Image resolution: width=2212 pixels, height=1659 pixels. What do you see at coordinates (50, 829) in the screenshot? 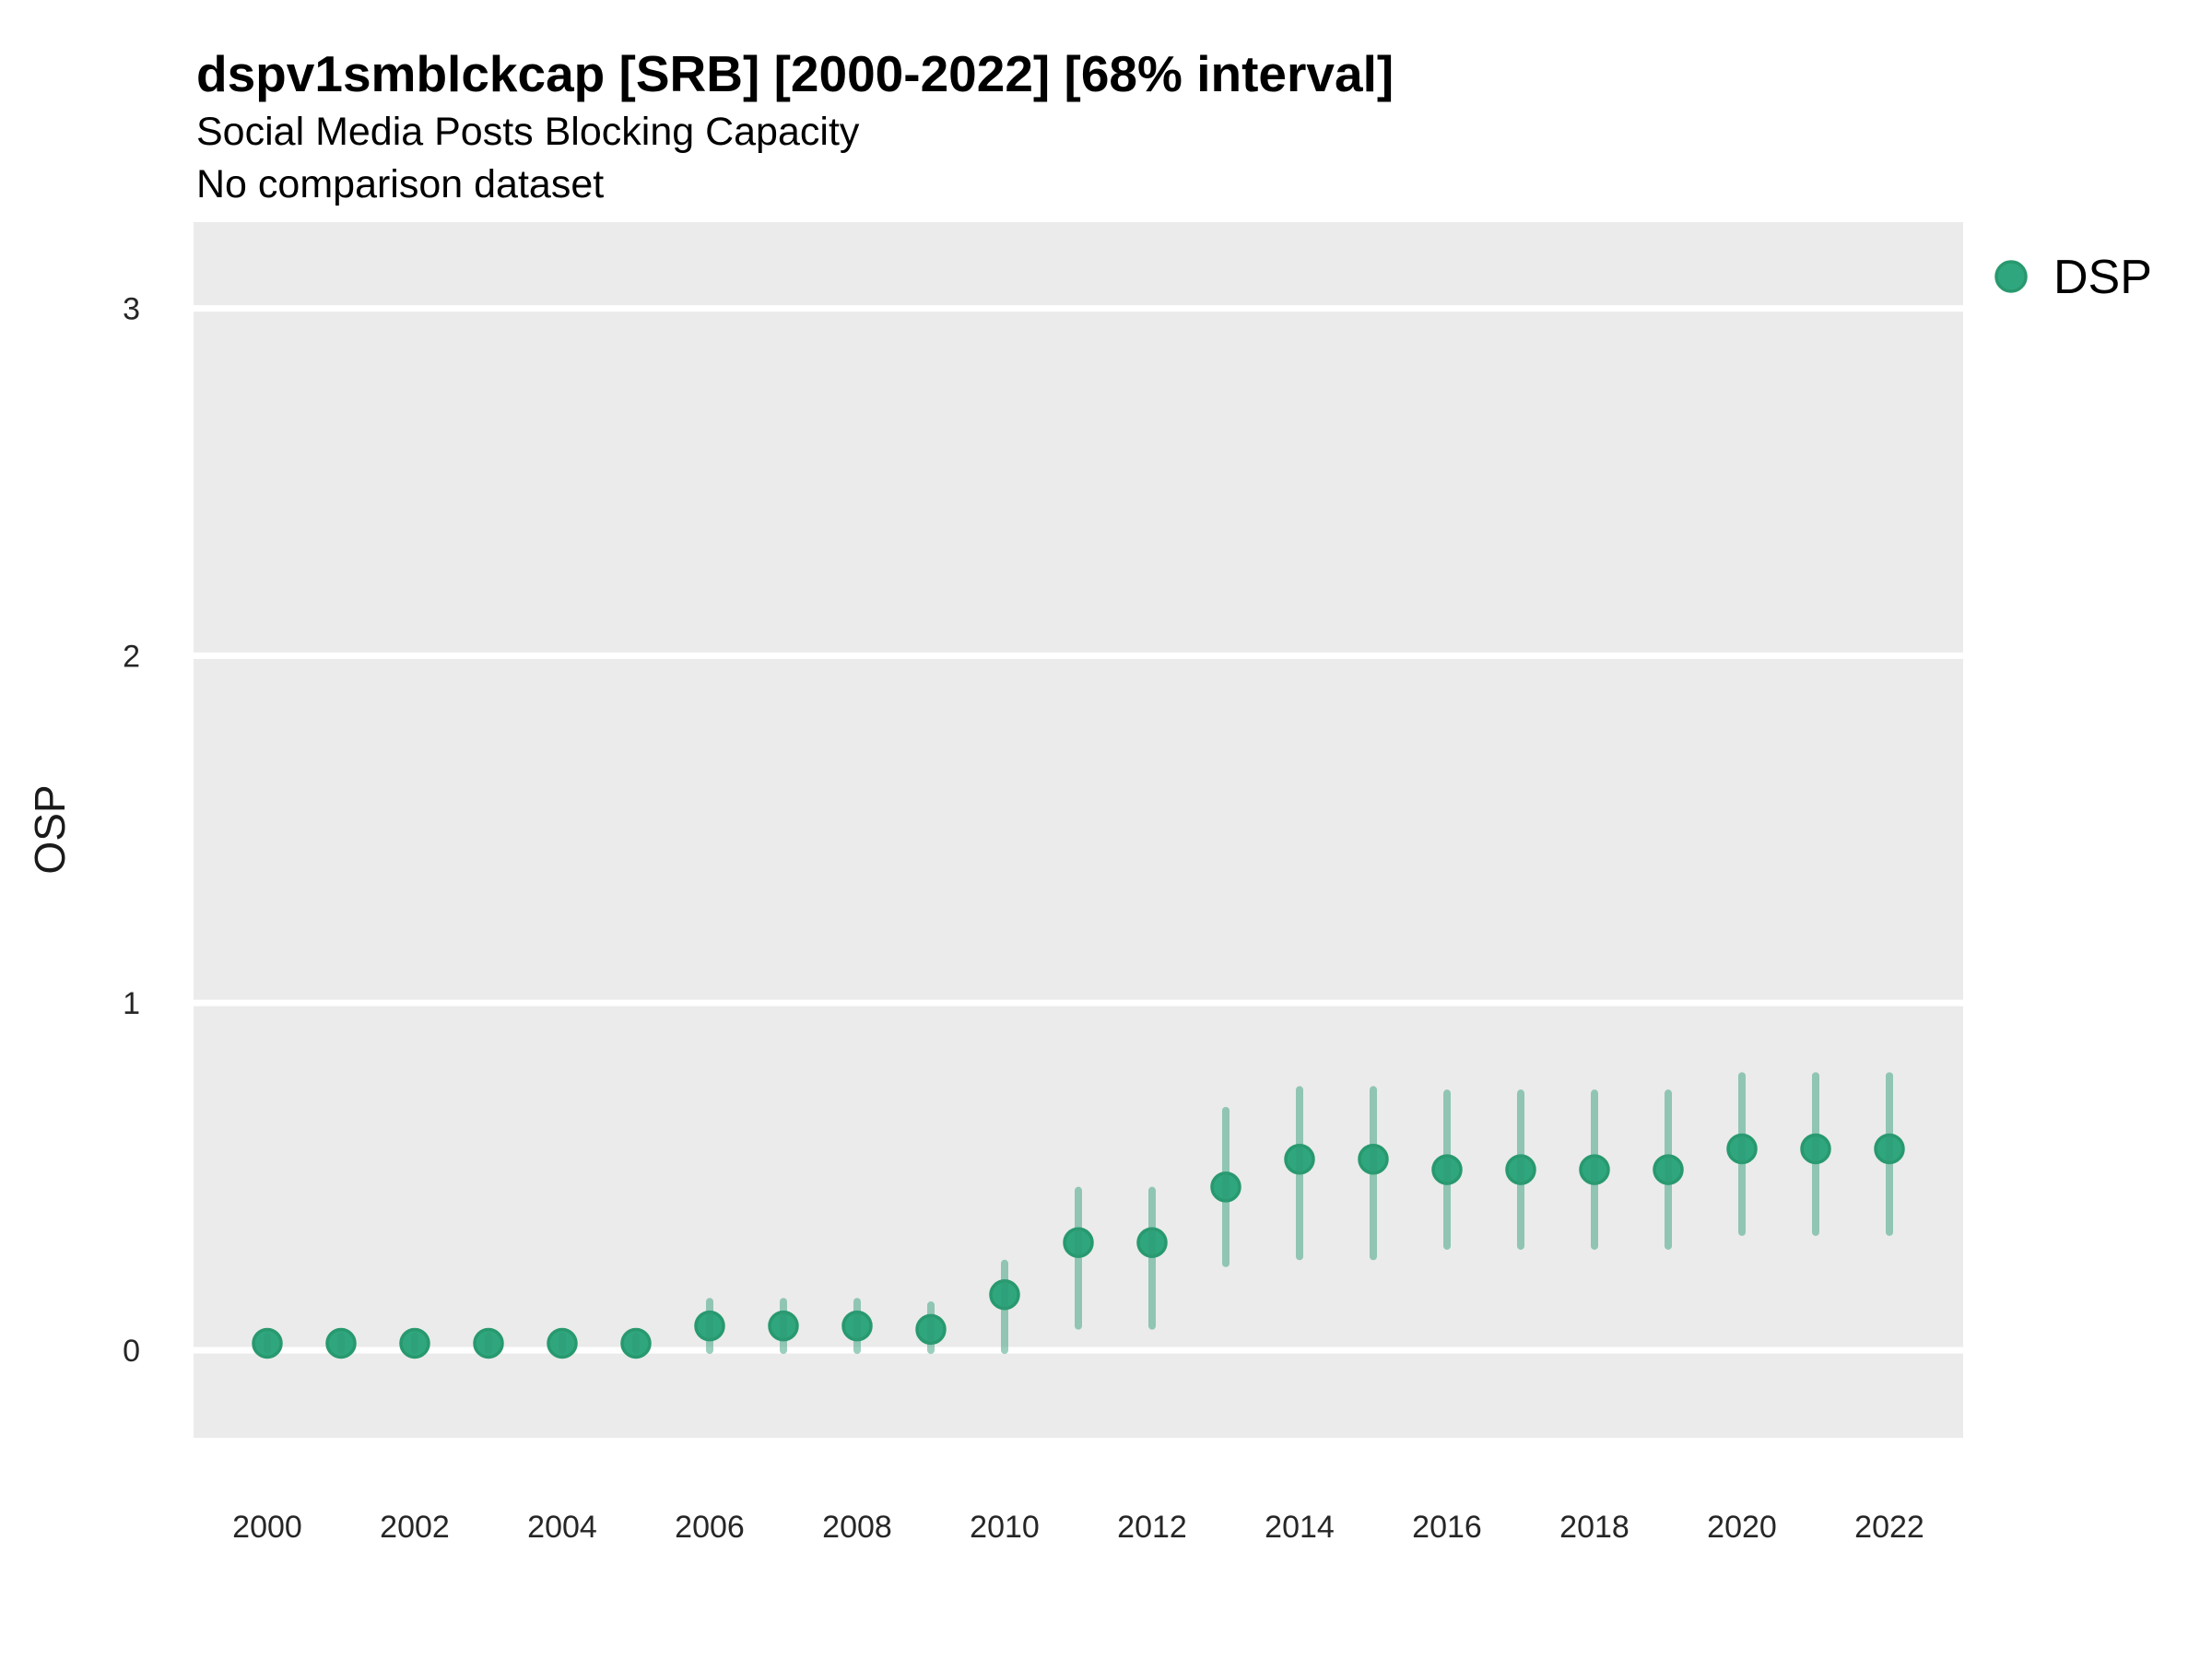
I see `y-axis-title: OSP` at bounding box center [50, 829].